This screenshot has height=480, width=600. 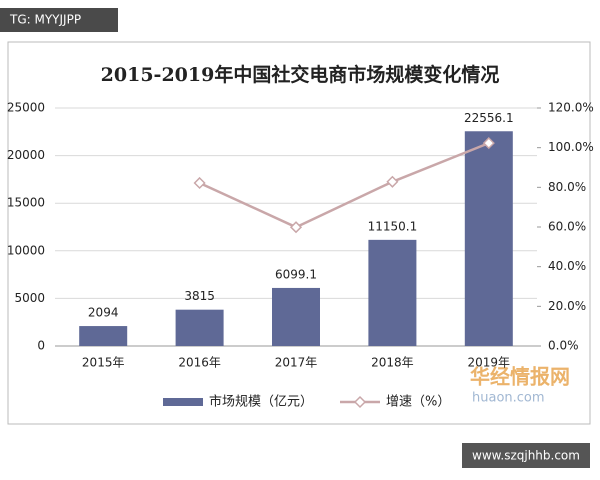 I want to click on watermark-url: huaon.com, so click(x=508, y=398).